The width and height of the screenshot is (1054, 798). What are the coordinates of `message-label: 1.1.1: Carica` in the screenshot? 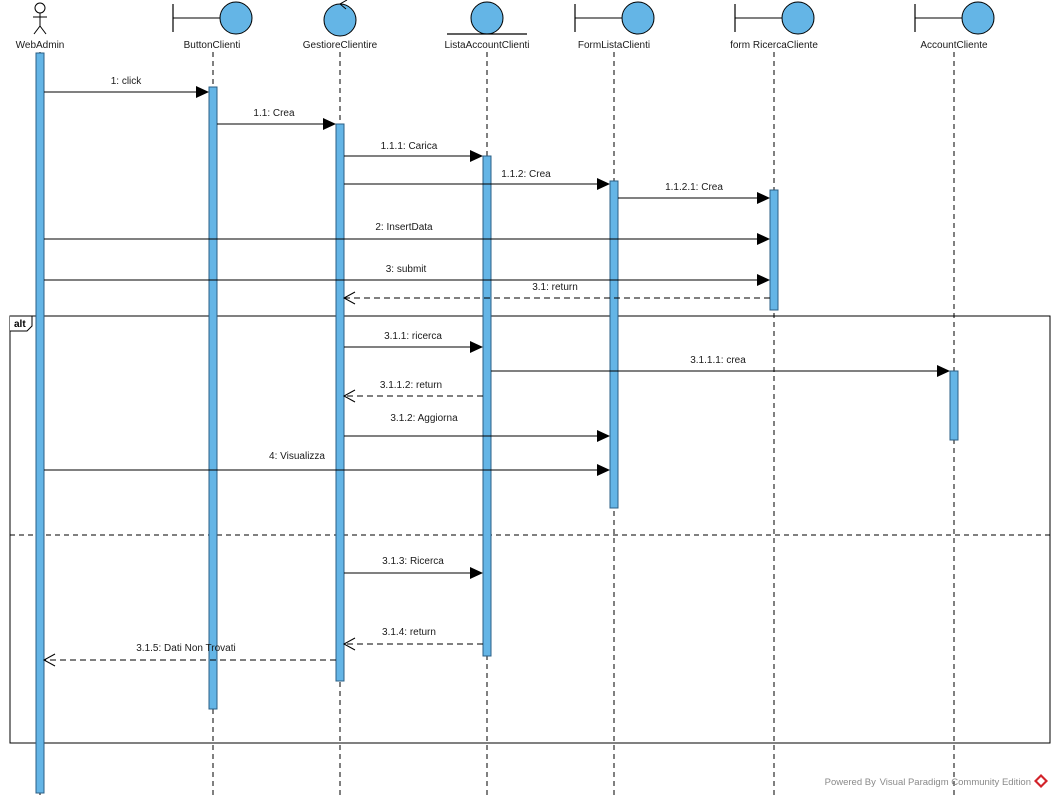 It's located at (409, 146).